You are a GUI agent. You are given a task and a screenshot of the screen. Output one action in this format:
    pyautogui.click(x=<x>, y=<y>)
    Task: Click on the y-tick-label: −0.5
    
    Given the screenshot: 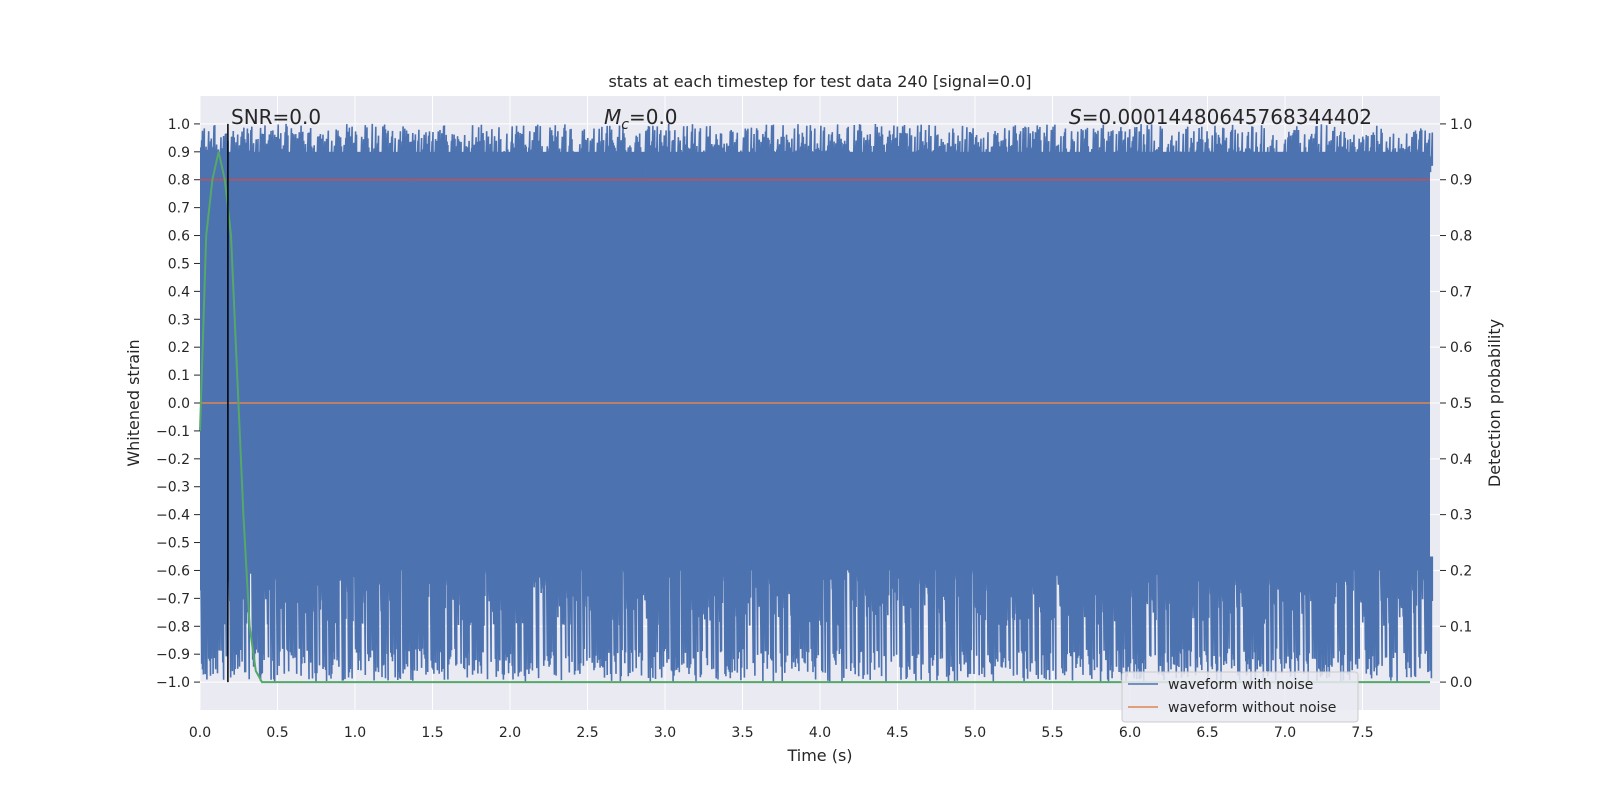 What is the action you would take?
    pyautogui.click(x=173, y=544)
    